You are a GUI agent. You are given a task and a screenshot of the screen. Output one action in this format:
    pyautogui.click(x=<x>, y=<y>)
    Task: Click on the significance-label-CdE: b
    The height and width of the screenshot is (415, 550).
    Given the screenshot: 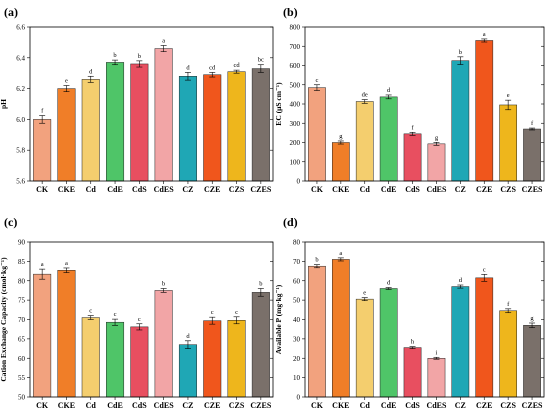 What is the action you would take?
    pyautogui.click(x=114, y=55)
    